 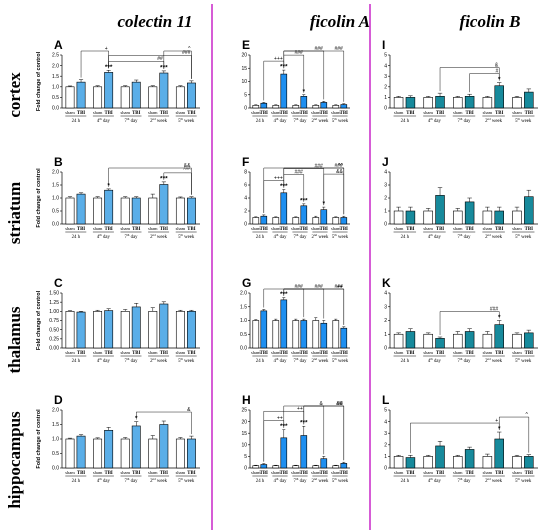 What do you see at coordinates (245, 173) in the screenshot?
I see `y-tick-label: 8` at bounding box center [245, 173].